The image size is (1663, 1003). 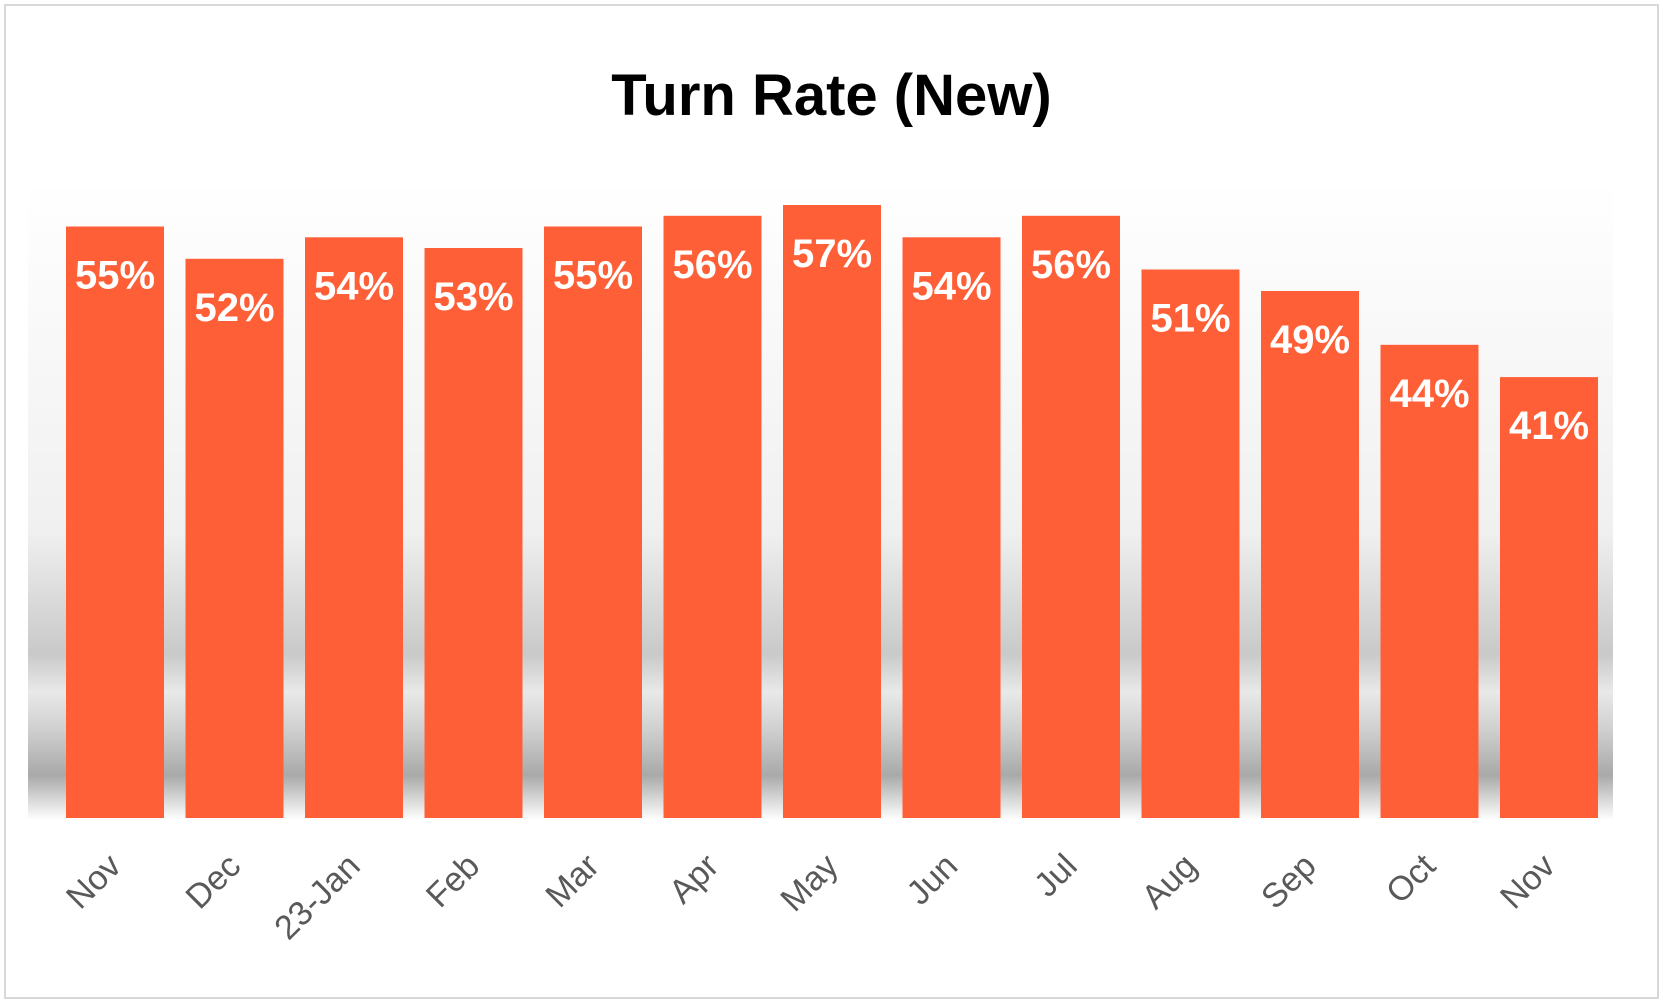 What do you see at coordinates (1310, 340) in the screenshot?
I see `data-label-10: 49%` at bounding box center [1310, 340].